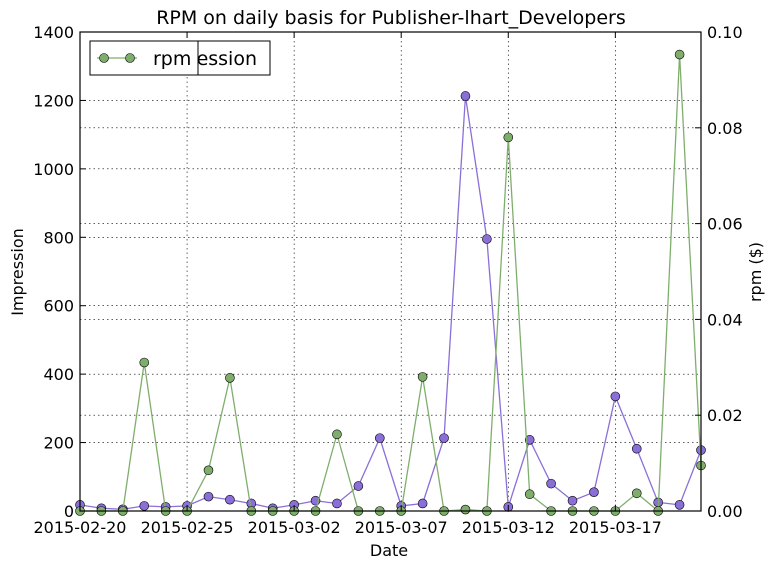  Describe the element at coordinates (69, 511) in the screenshot. I see `y-tick-label-left: 0` at that location.